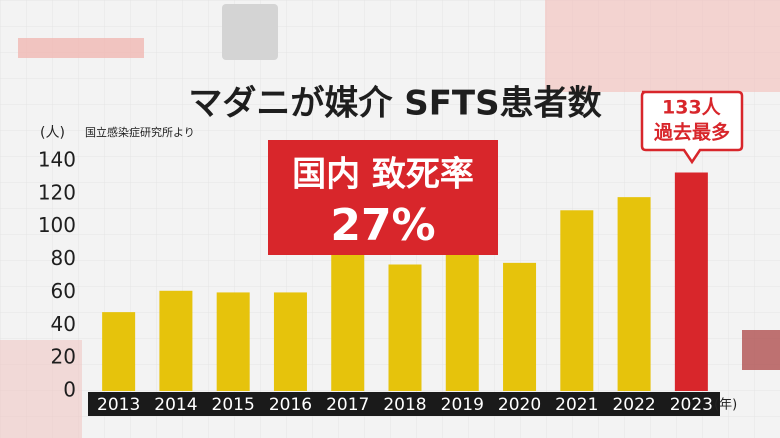 The width and height of the screenshot is (780, 438). Describe the element at coordinates (63, 258) in the screenshot. I see `y-tick-label: 80` at that location.